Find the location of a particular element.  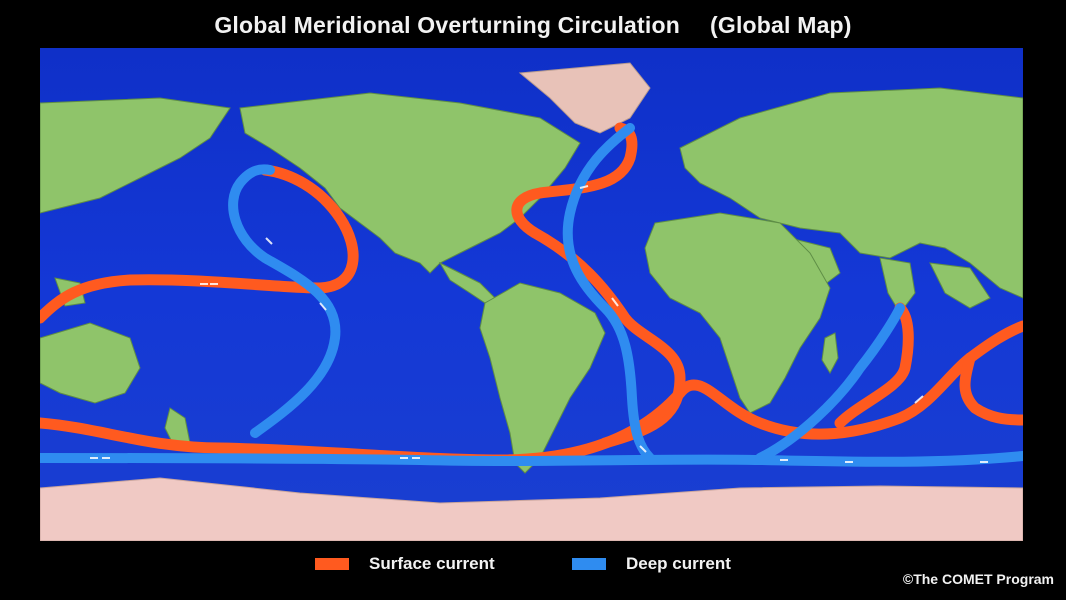

deep-current-southern is located at coordinates (531, 459).